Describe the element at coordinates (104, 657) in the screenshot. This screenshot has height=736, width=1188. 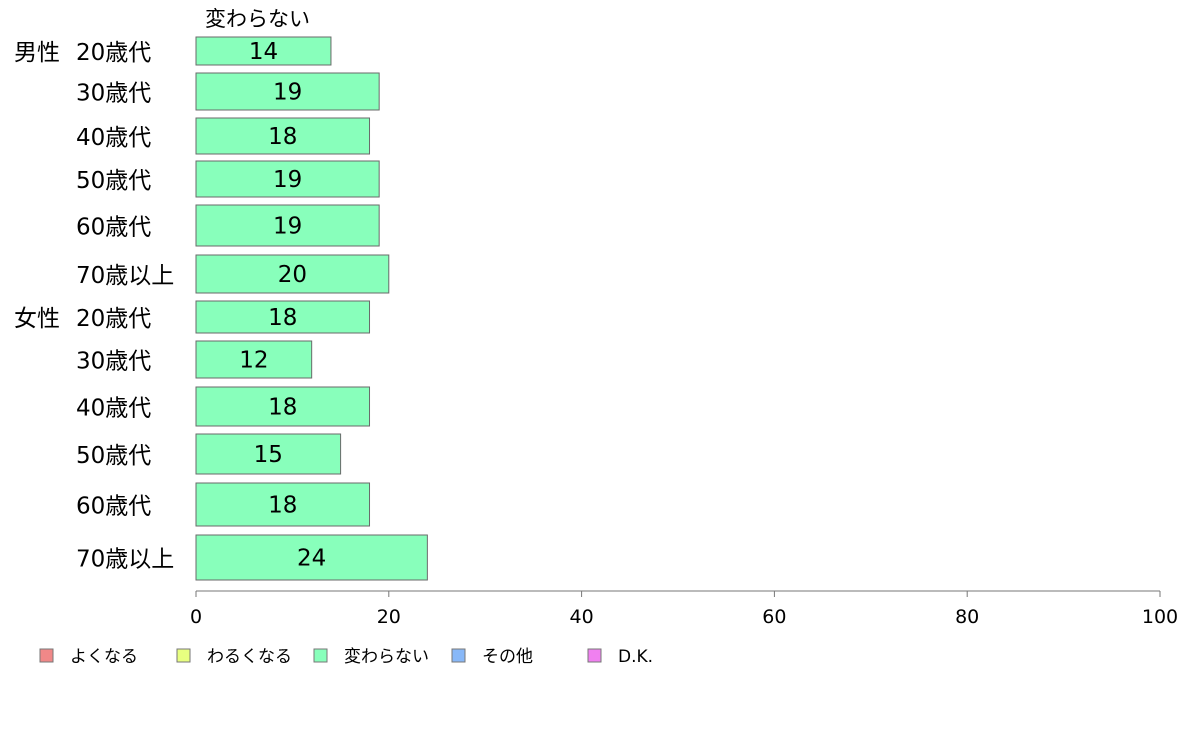
I see `legend-label: よくなる` at that location.